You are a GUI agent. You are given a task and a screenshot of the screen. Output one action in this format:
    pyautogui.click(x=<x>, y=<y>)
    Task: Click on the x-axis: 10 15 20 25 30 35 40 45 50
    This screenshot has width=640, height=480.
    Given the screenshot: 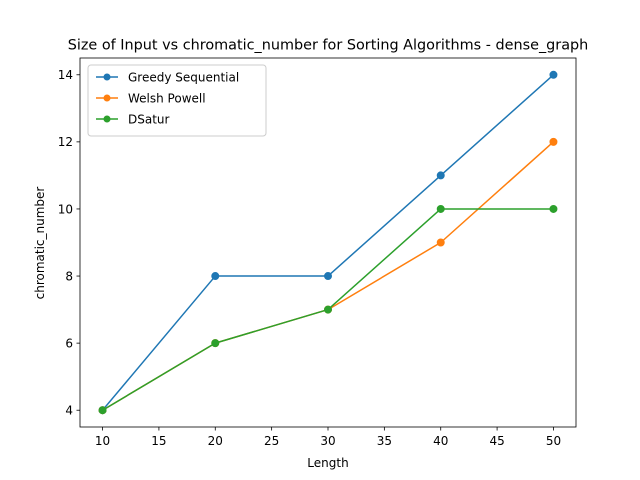 What is the action you would take?
    pyautogui.click(x=328, y=437)
    